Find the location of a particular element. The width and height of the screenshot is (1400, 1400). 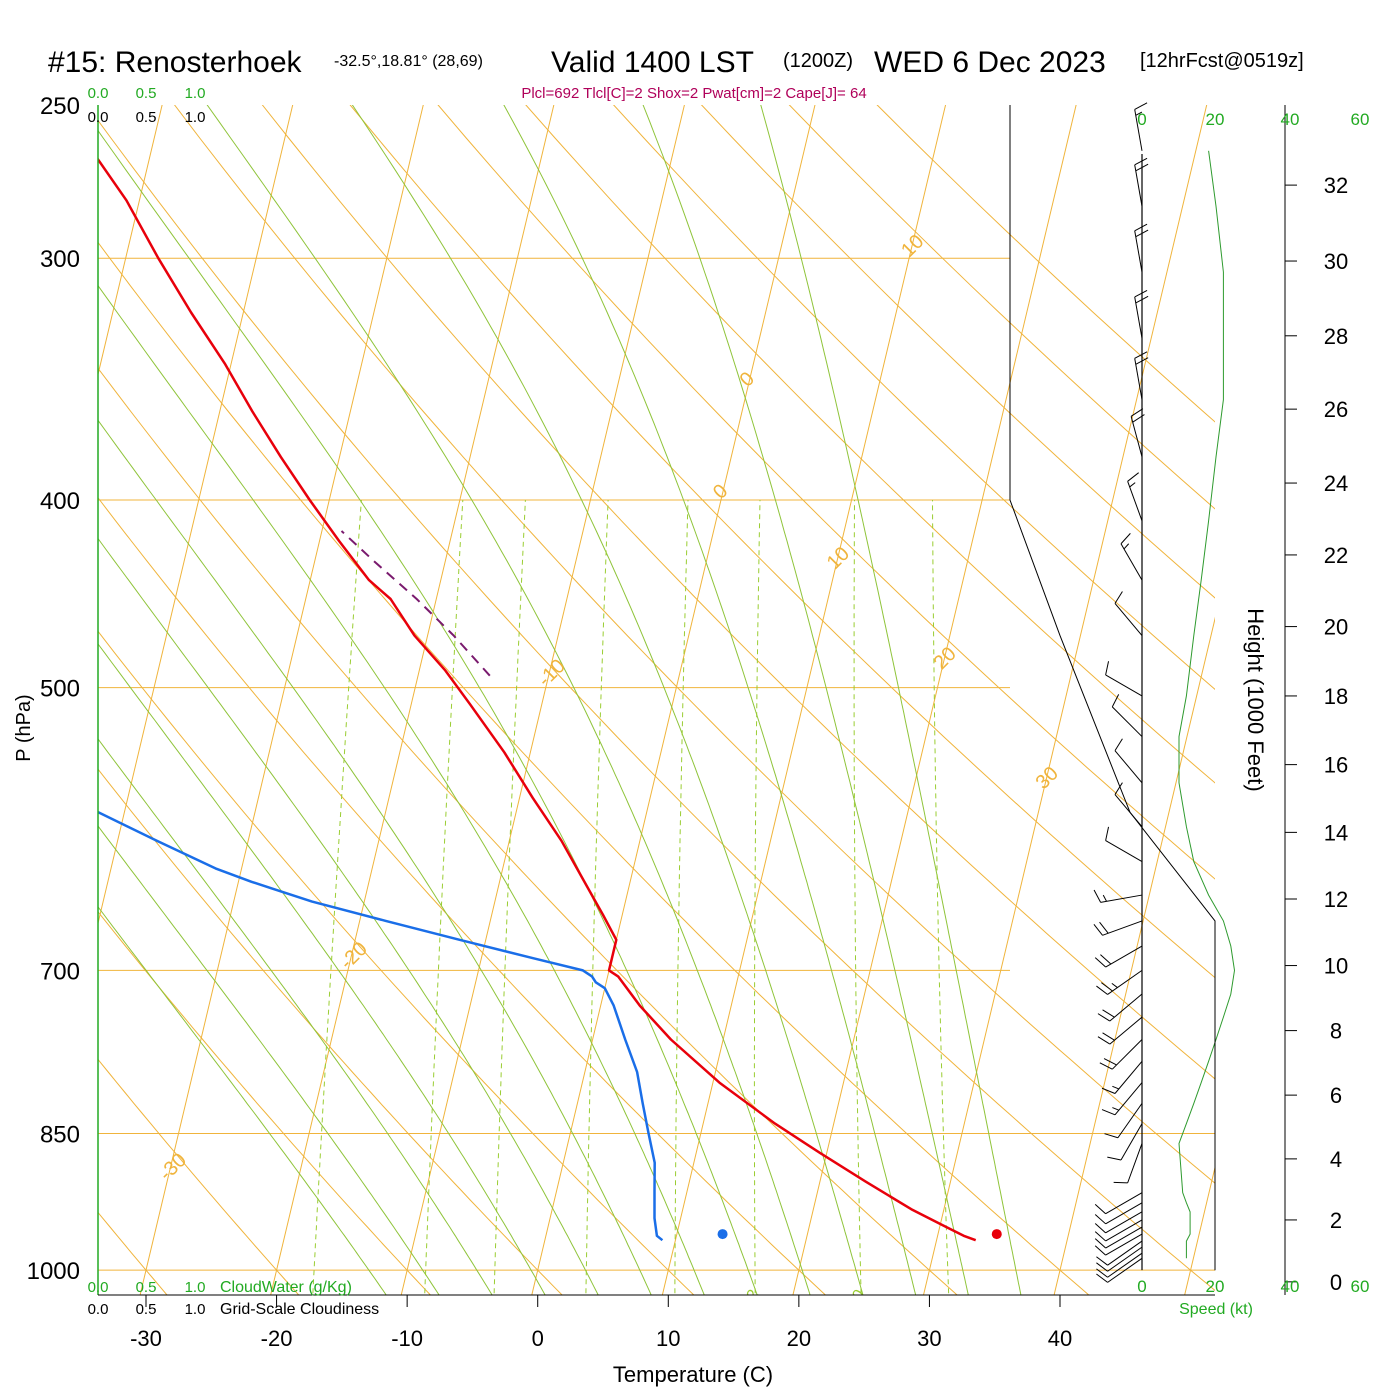

height-tick-label: 30 is located at coordinates (1336, 261).